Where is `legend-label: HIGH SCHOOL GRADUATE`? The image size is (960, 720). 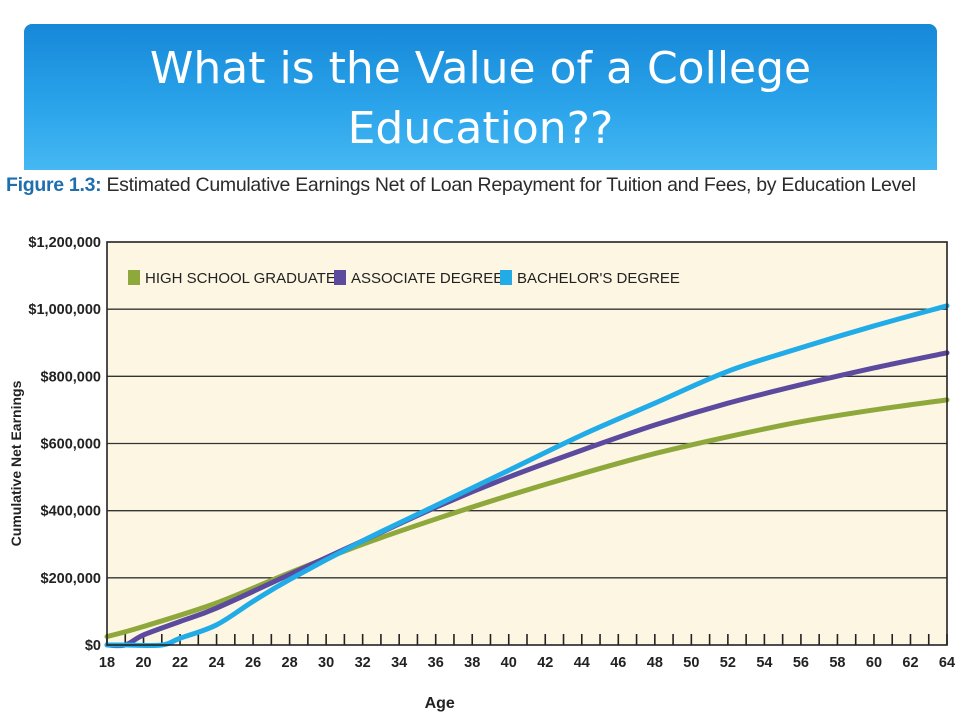
legend-label: HIGH SCHOOL GRADUATE is located at coordinates (240, 278).